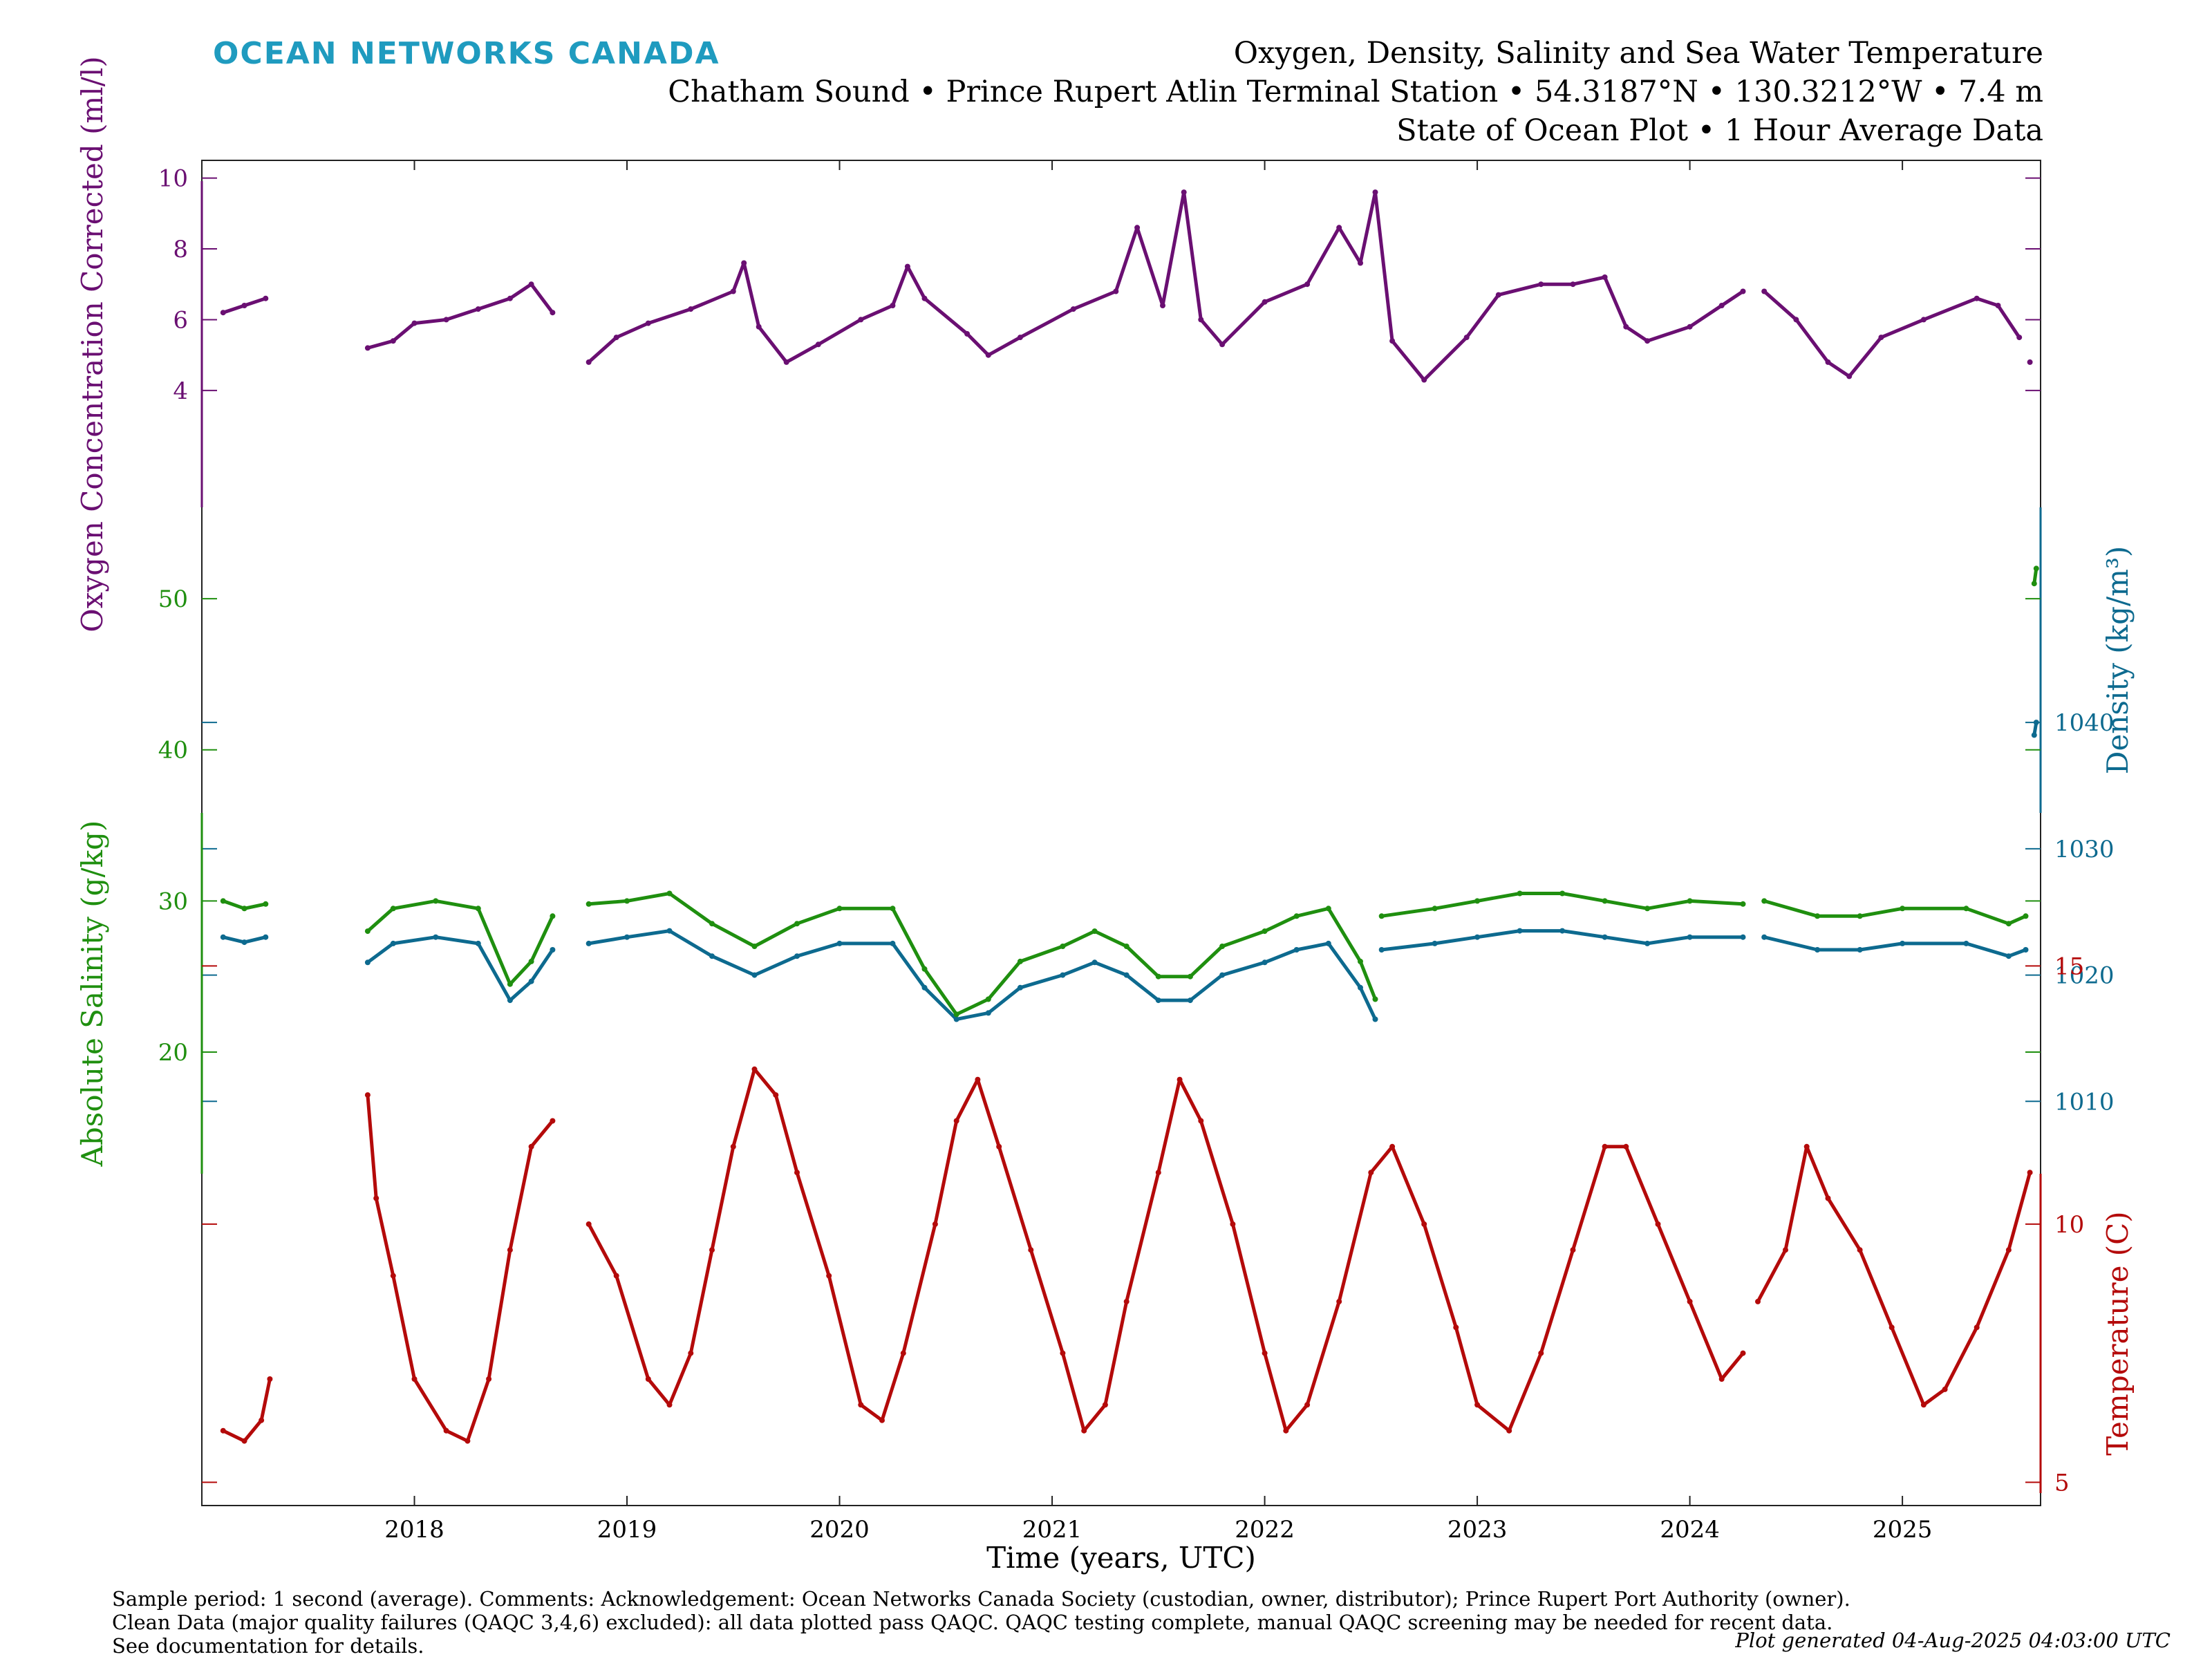 This screenshot has width=2212, height=1659. What do you see at coordinates (1052, 1530) in the screenshot?
I see `x-tick-label: 2021` at bounding box center [1052, 1530].